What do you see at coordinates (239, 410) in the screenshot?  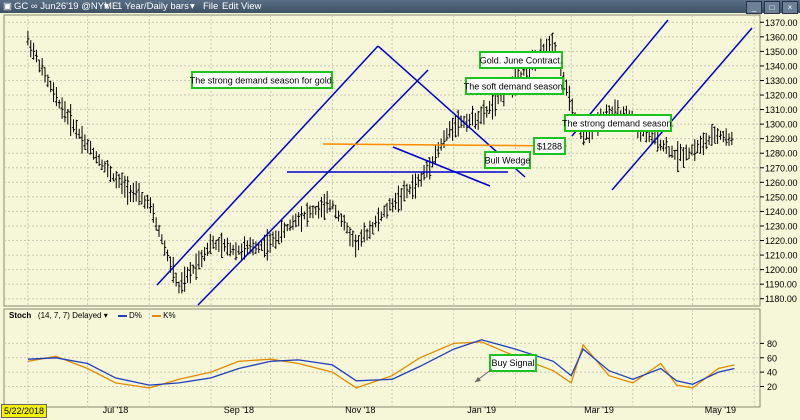 I see `x-tick-label: Sep '18` at bounding box center [239, 410].